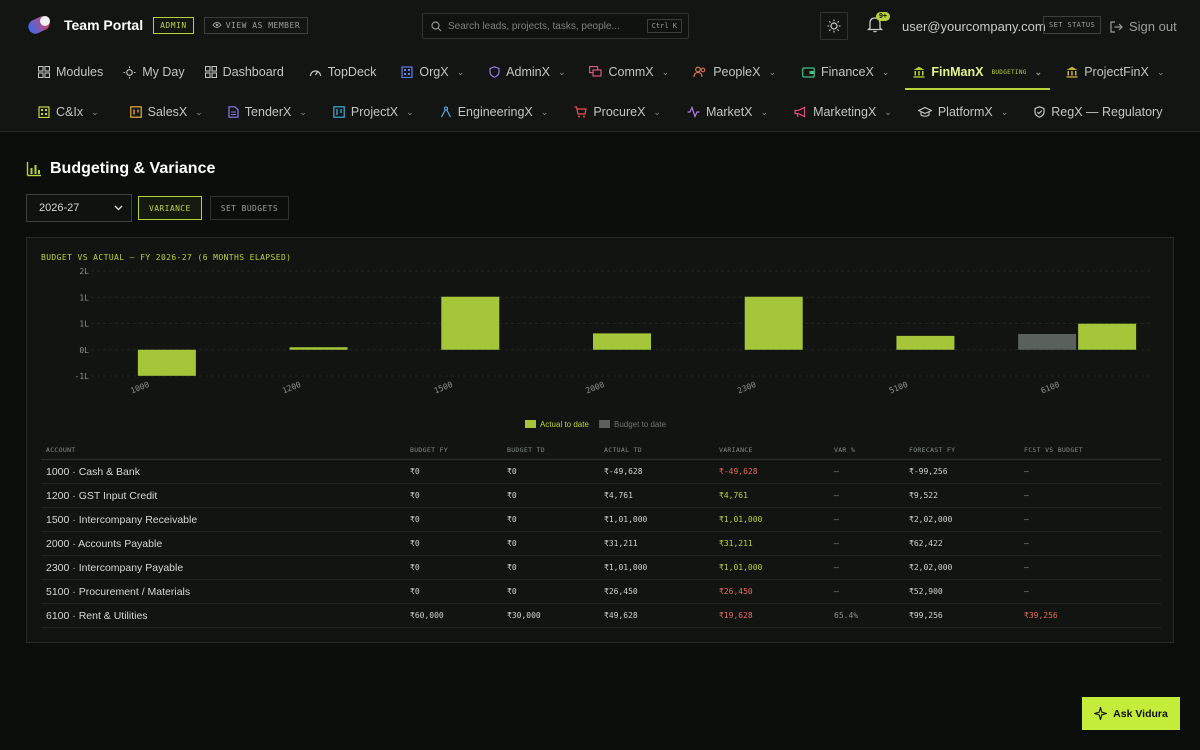 The height and width of the screenshot is (750, 1200). I want to click on search-box: Ctrl K, so click(555, 26).